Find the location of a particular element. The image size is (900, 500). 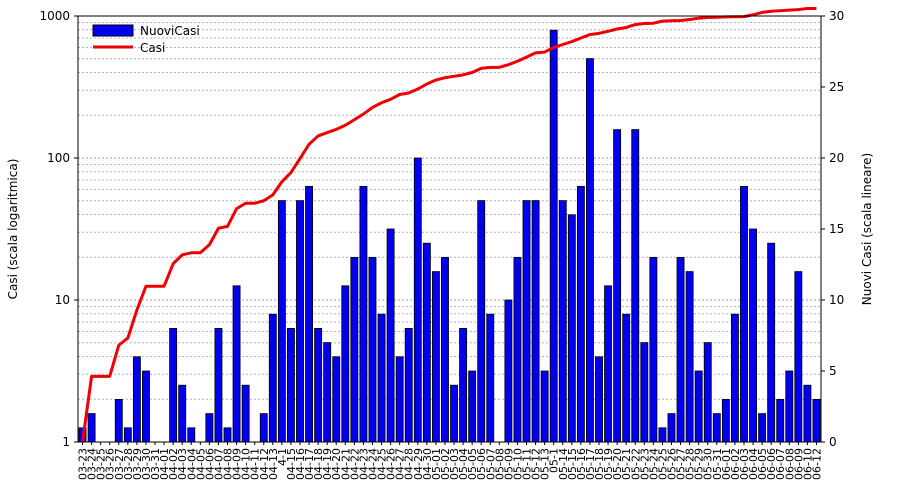

left-axis-ticks: 1 10 100 1000 is located at coordinates (58, 229).